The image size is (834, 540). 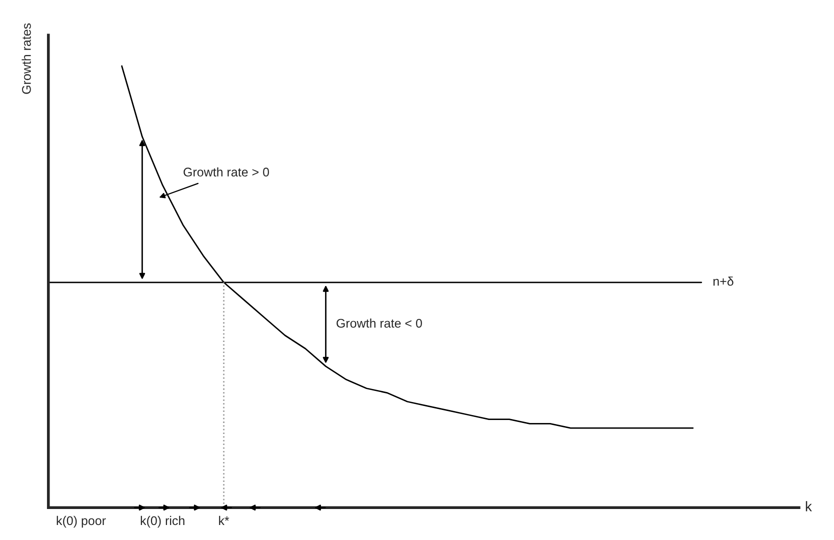 I want to click on annotation: Growth rate > 0, so click(x=226, y=172).